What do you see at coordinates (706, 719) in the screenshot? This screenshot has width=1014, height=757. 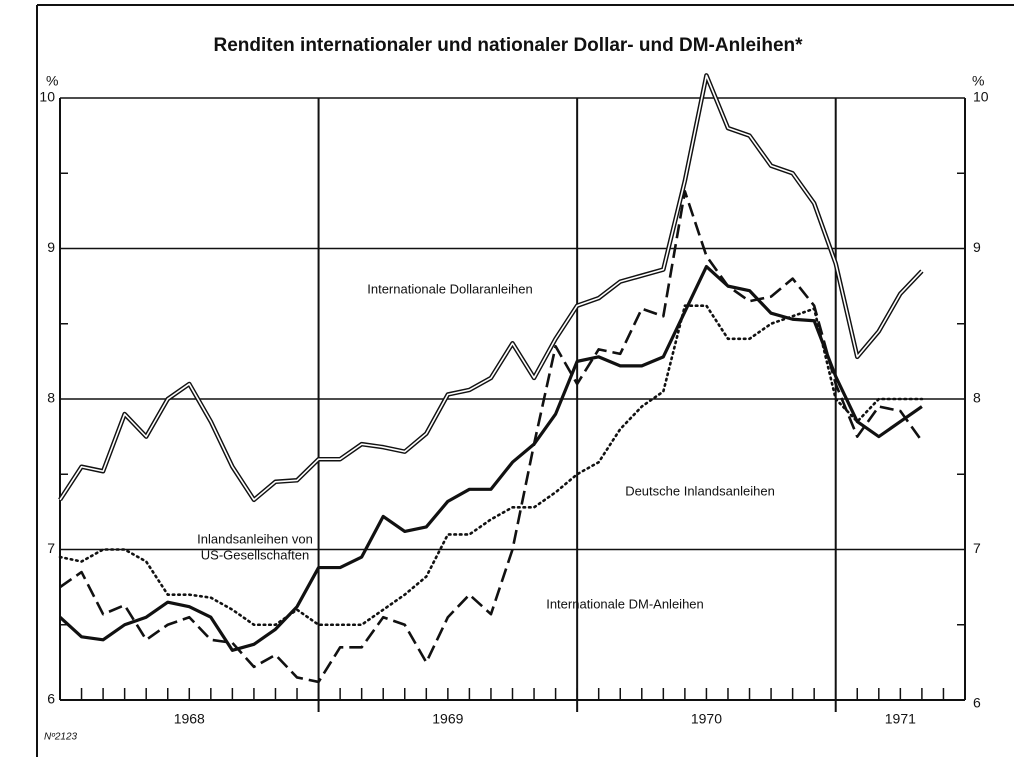 I see `x-tick-label: 1970` at bounding box center [706, 719].